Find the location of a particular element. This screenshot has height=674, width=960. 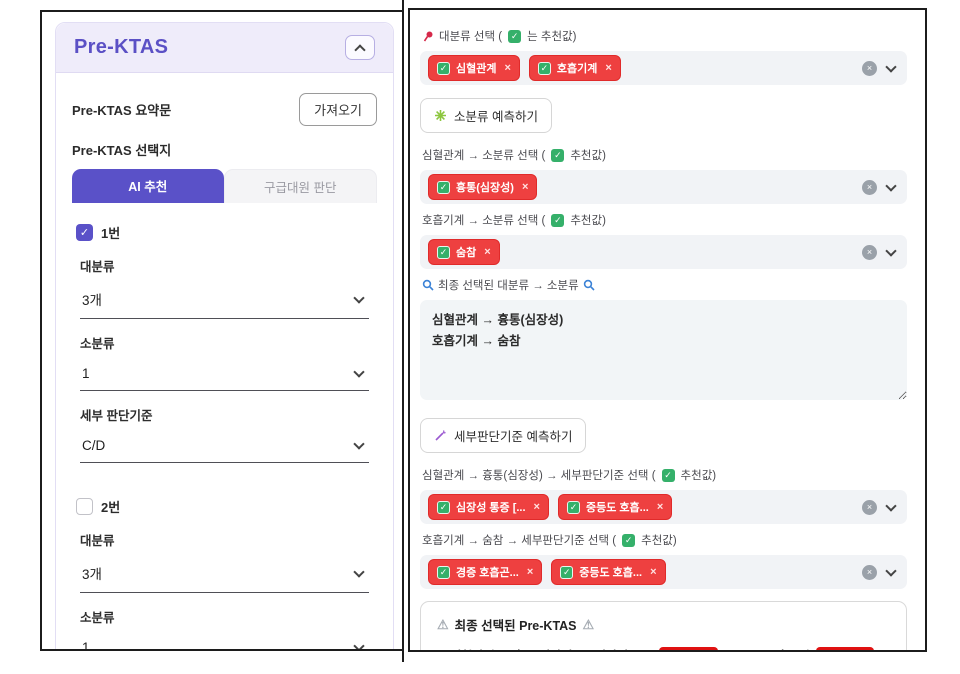

detail1-multiselect: ✓ 심장성 통증 [... × ✓ 중등도 호흡... × × is located at coordinates (663, 507).